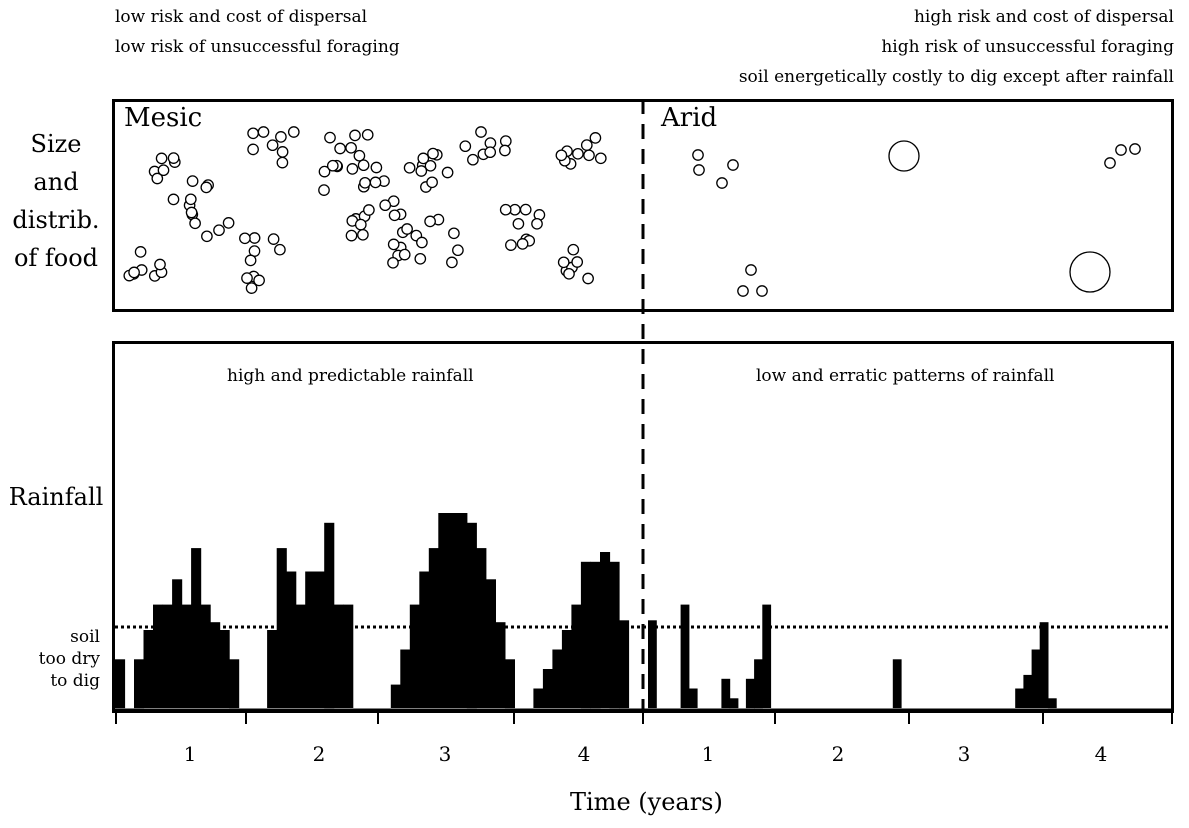  What do you see at coordinates (75, 681) in the screenshot?
I see `soil-label-line: to dig` at bounding box center [75, 681].